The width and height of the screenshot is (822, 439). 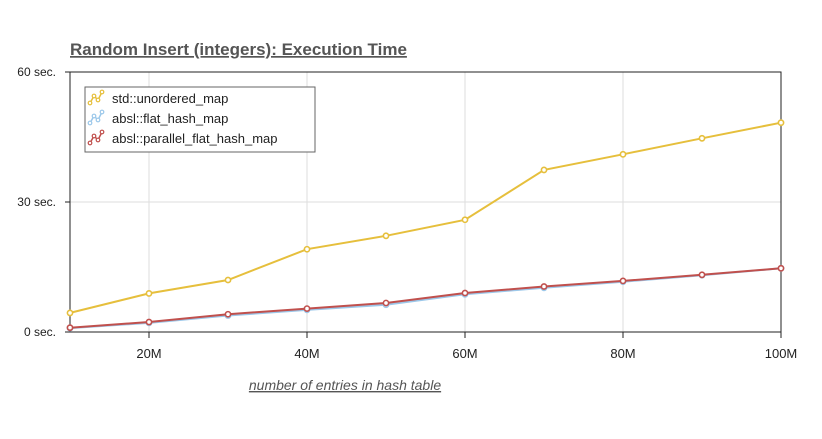 What do you see at coordinates (195, 138) in the screenshot?
I see `legend-label: absl::parallel_flat_hash_map` at bounding box center [195, 138].